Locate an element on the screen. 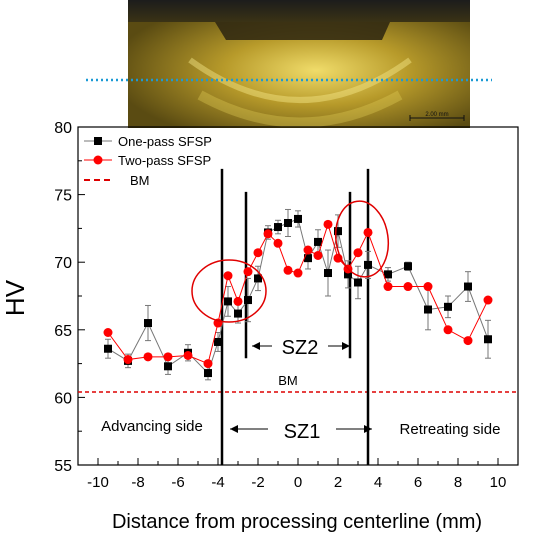 This screenshot has height=540, width=550. x-tick-label: 0 is located at coordinates (298, 482).